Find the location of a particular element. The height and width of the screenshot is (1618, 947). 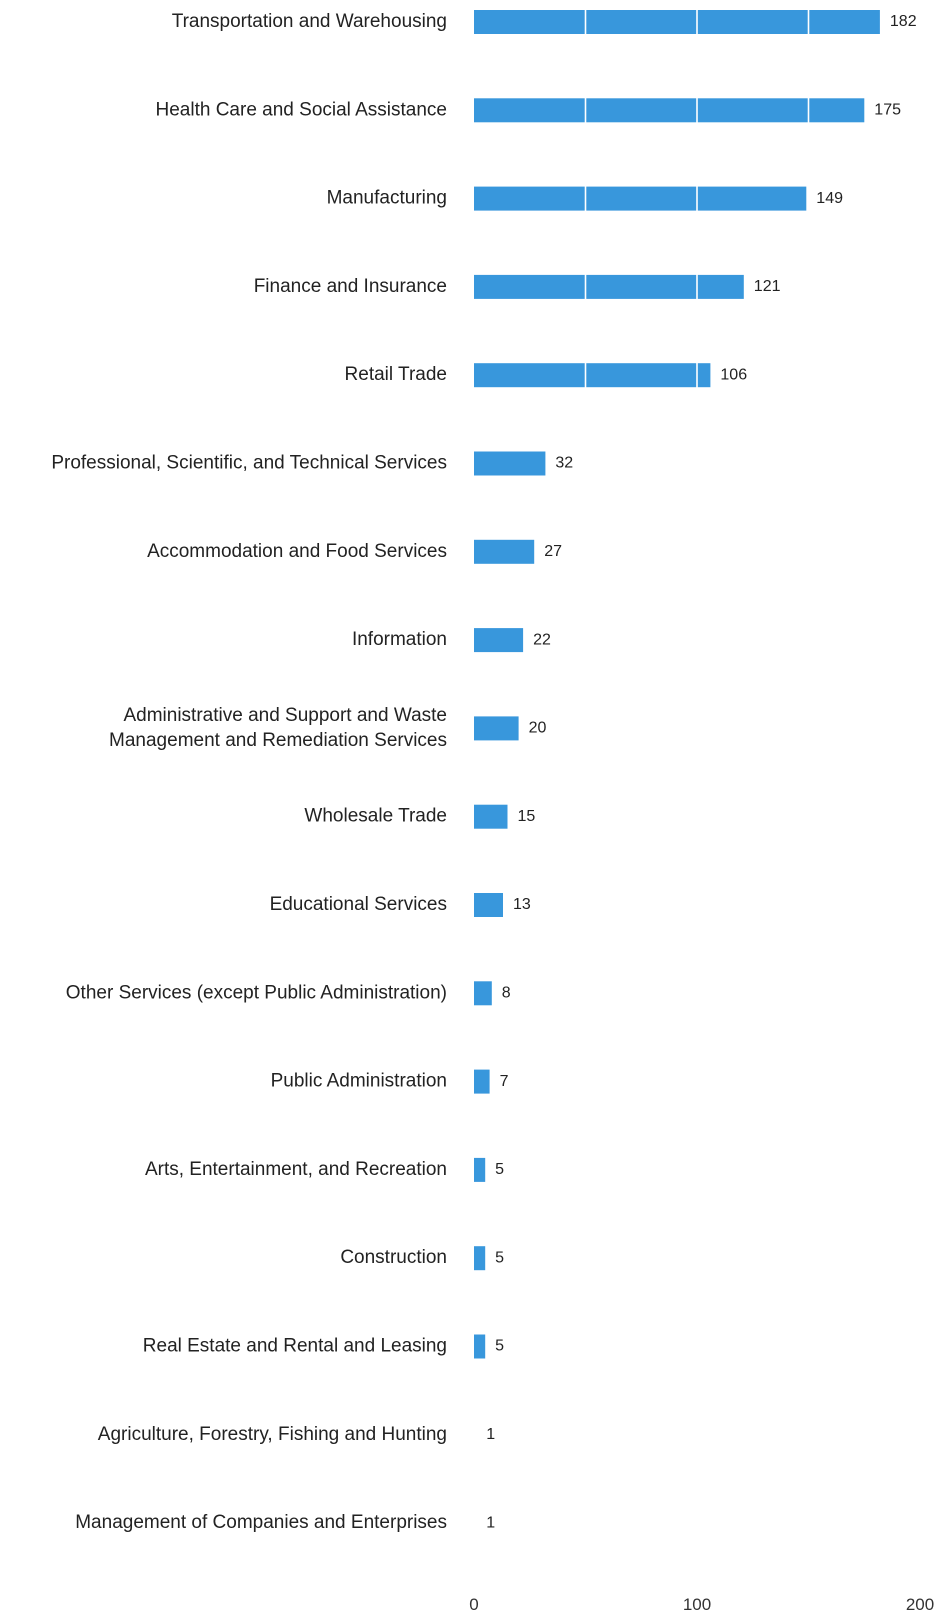

category-label-6: Accommodation and Food Services is located at coordinates (297, 551).